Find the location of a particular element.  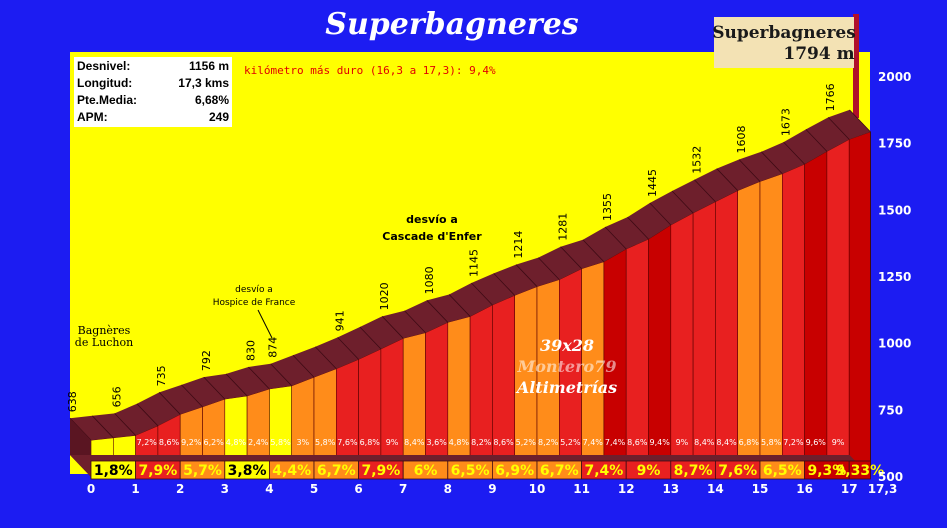

stat-label-pendiente: Pte.Media: is located at coordinates (107, 100).